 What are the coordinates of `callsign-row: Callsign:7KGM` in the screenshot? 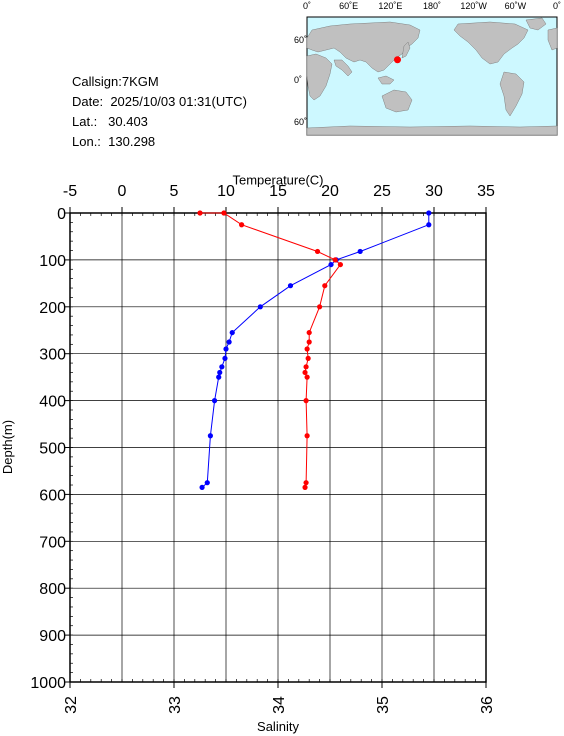 It's located at (159, 82).